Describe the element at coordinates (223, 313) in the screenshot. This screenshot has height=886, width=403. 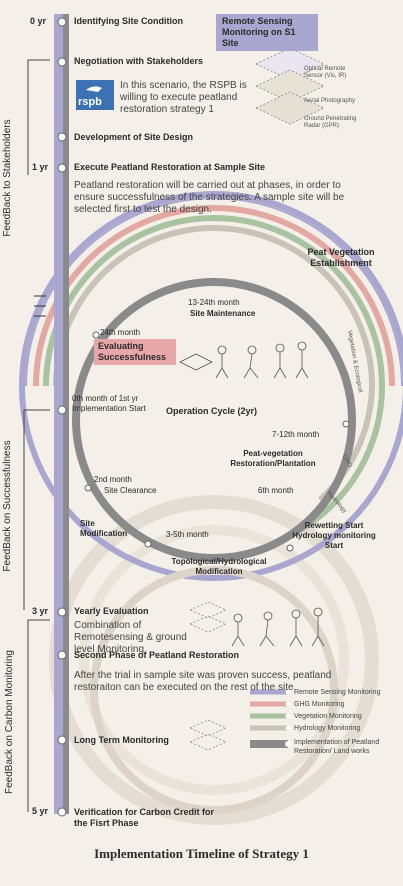
I see `maintenance-label: Site Maintenance` at that location.